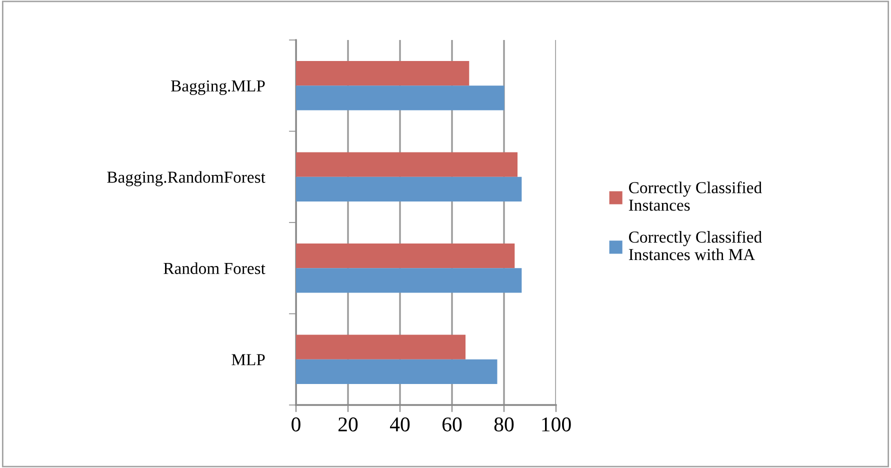  Describe the element at coordinates (400, 424) in the screenshot. I see `x-tick-label: 40` at that location.